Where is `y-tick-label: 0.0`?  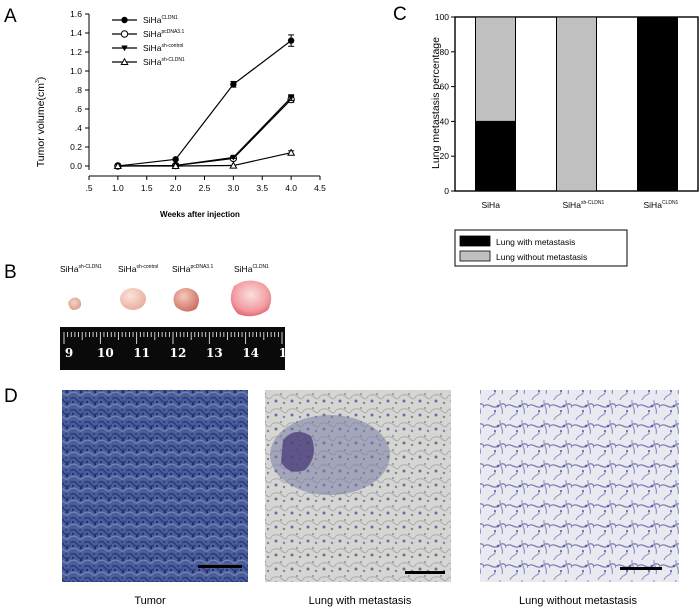 y-tick-label: 0.0 is located at coordinates (76, 166).